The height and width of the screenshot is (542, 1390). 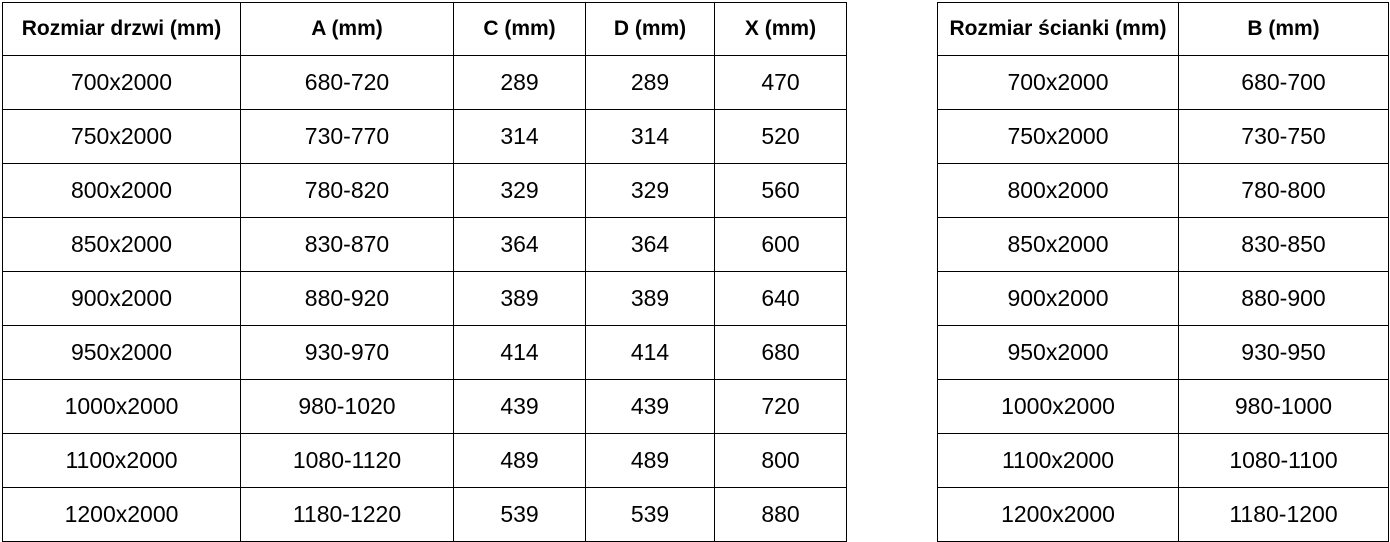 I want to click on doors-header-c: C (mm), so click(x=519, y=29).